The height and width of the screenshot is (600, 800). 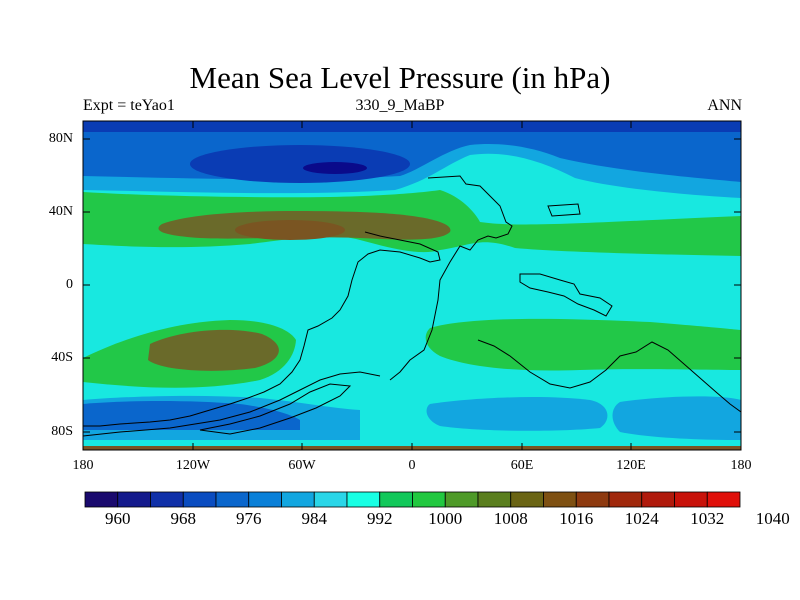 What do you see at coordinates (380, 518) in the screenshot?
I see `colorbar-label: 992` at bounding box center [380, 518].